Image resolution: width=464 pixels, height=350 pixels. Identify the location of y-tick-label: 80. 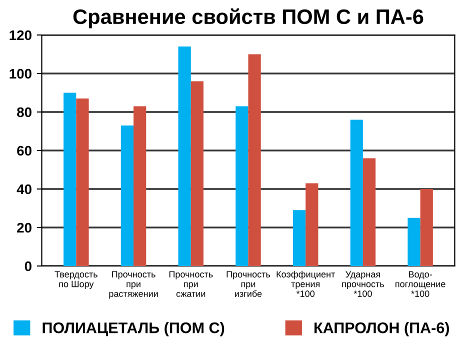
(24, 112).